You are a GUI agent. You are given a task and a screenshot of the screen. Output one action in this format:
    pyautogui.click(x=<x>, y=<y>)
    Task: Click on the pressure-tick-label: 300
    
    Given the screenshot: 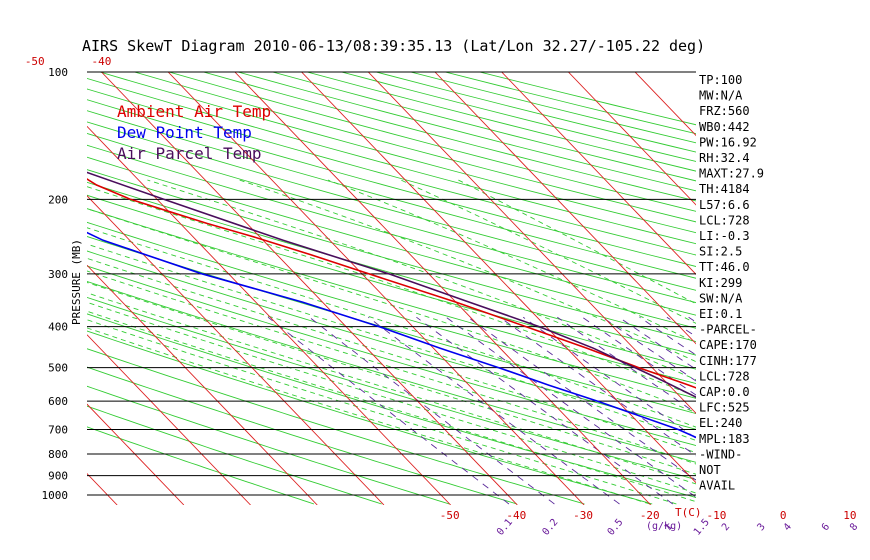 What is the action you would take?
    pyautogui.click(x=58, y=274)
    